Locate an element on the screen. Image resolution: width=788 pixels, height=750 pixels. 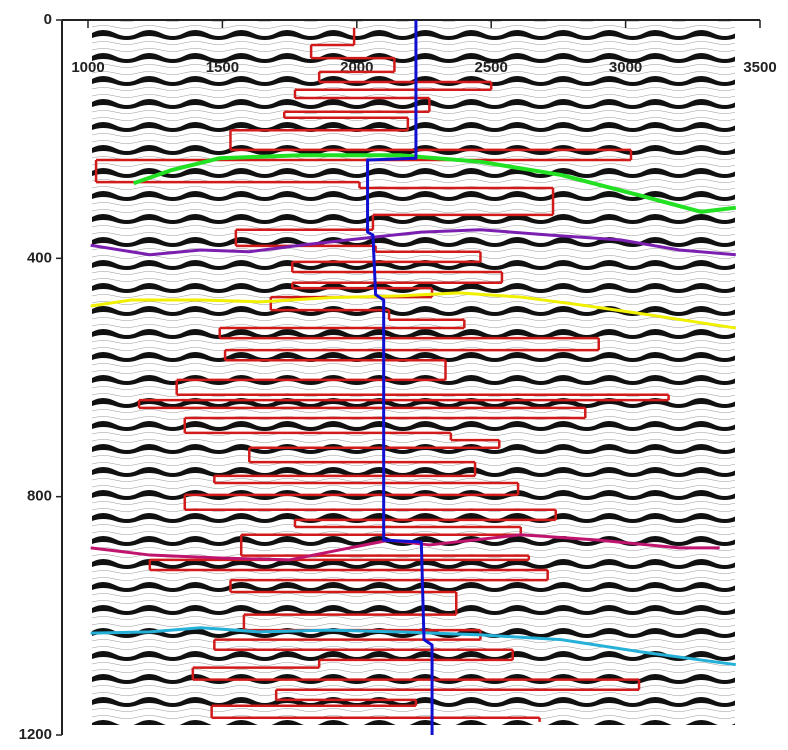
y-tick-label: 1200 is located at coordinates (35, 734).